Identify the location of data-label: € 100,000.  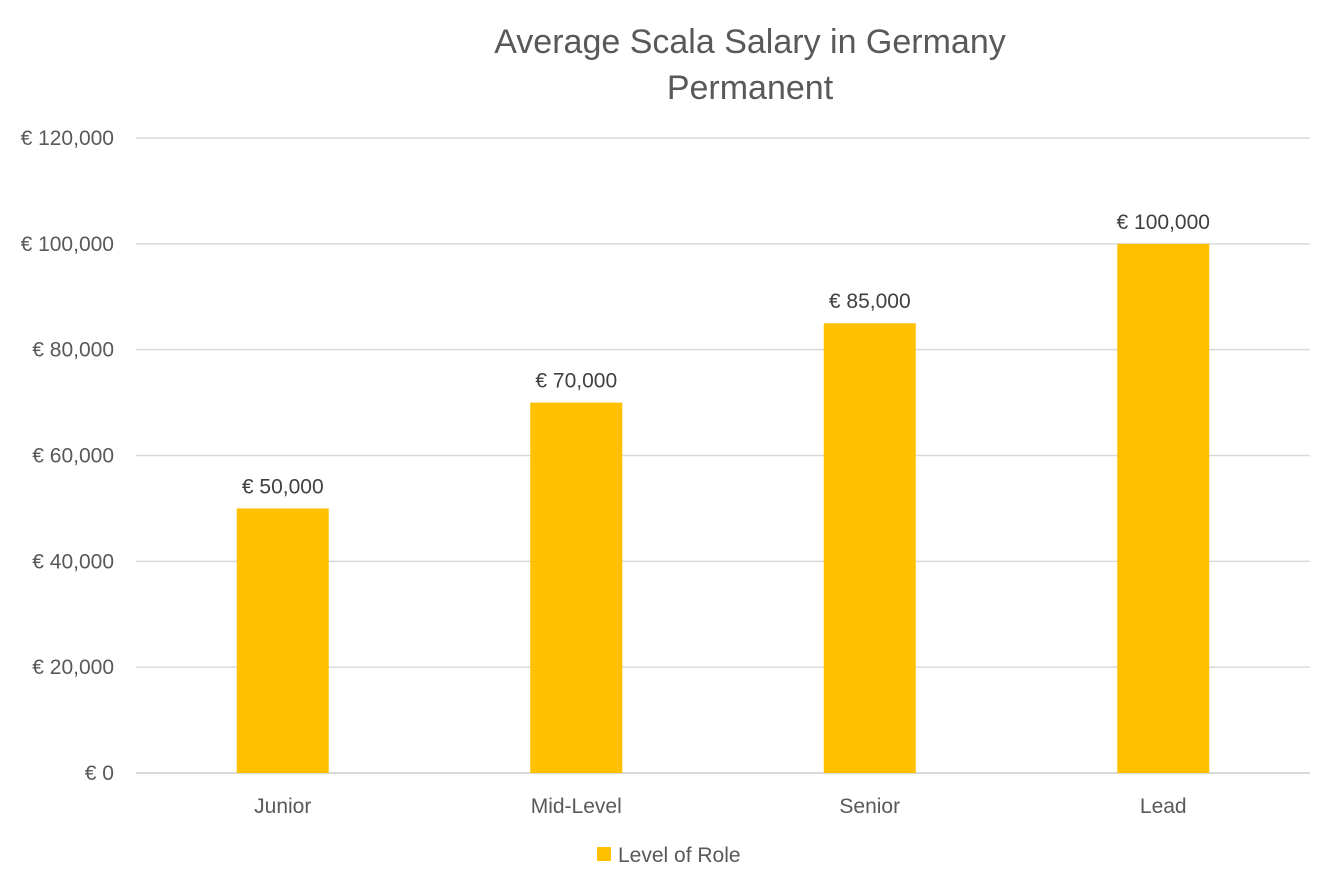
(1163, 222).